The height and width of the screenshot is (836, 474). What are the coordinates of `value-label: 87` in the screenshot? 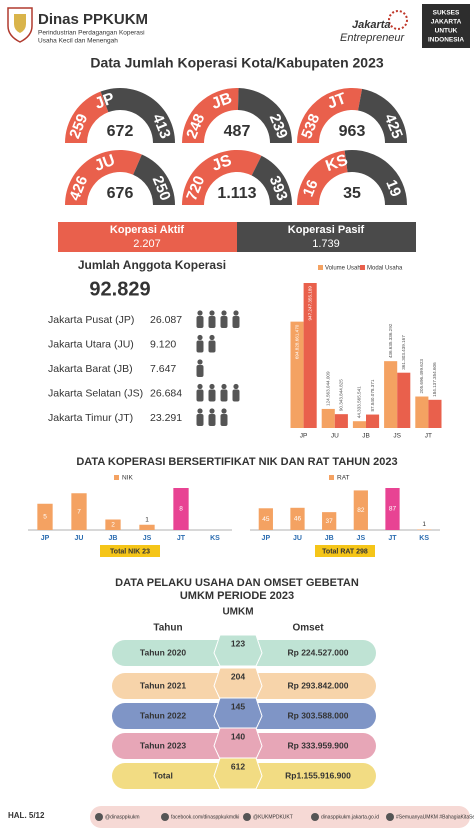 It's located at (393, 509).